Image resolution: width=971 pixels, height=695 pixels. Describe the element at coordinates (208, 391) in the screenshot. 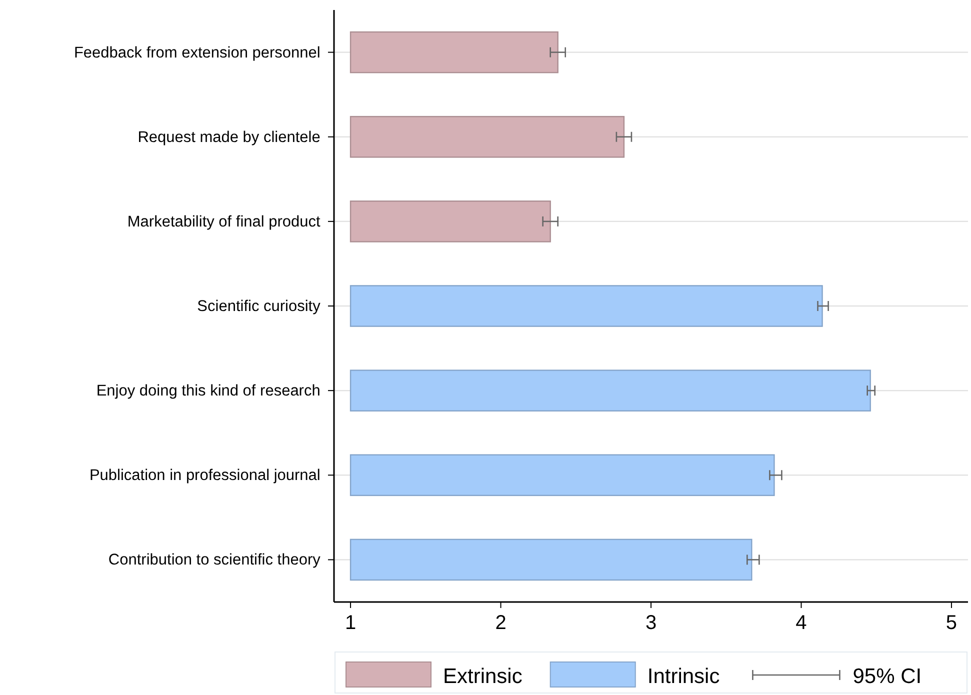

I see `y-tick-label: Enjoy doing this kind of research` at that location.